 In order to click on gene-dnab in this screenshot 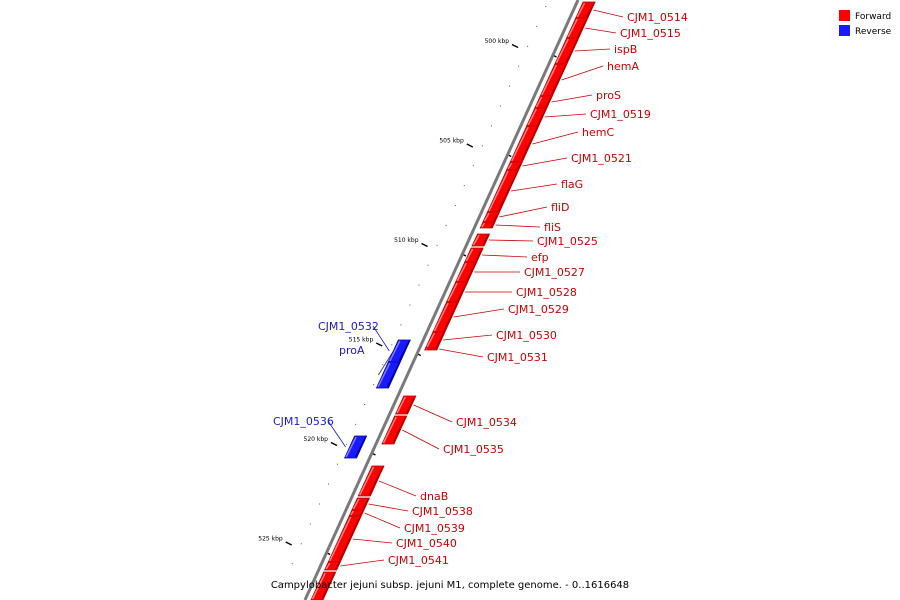, I will do `click(371, 481)`.